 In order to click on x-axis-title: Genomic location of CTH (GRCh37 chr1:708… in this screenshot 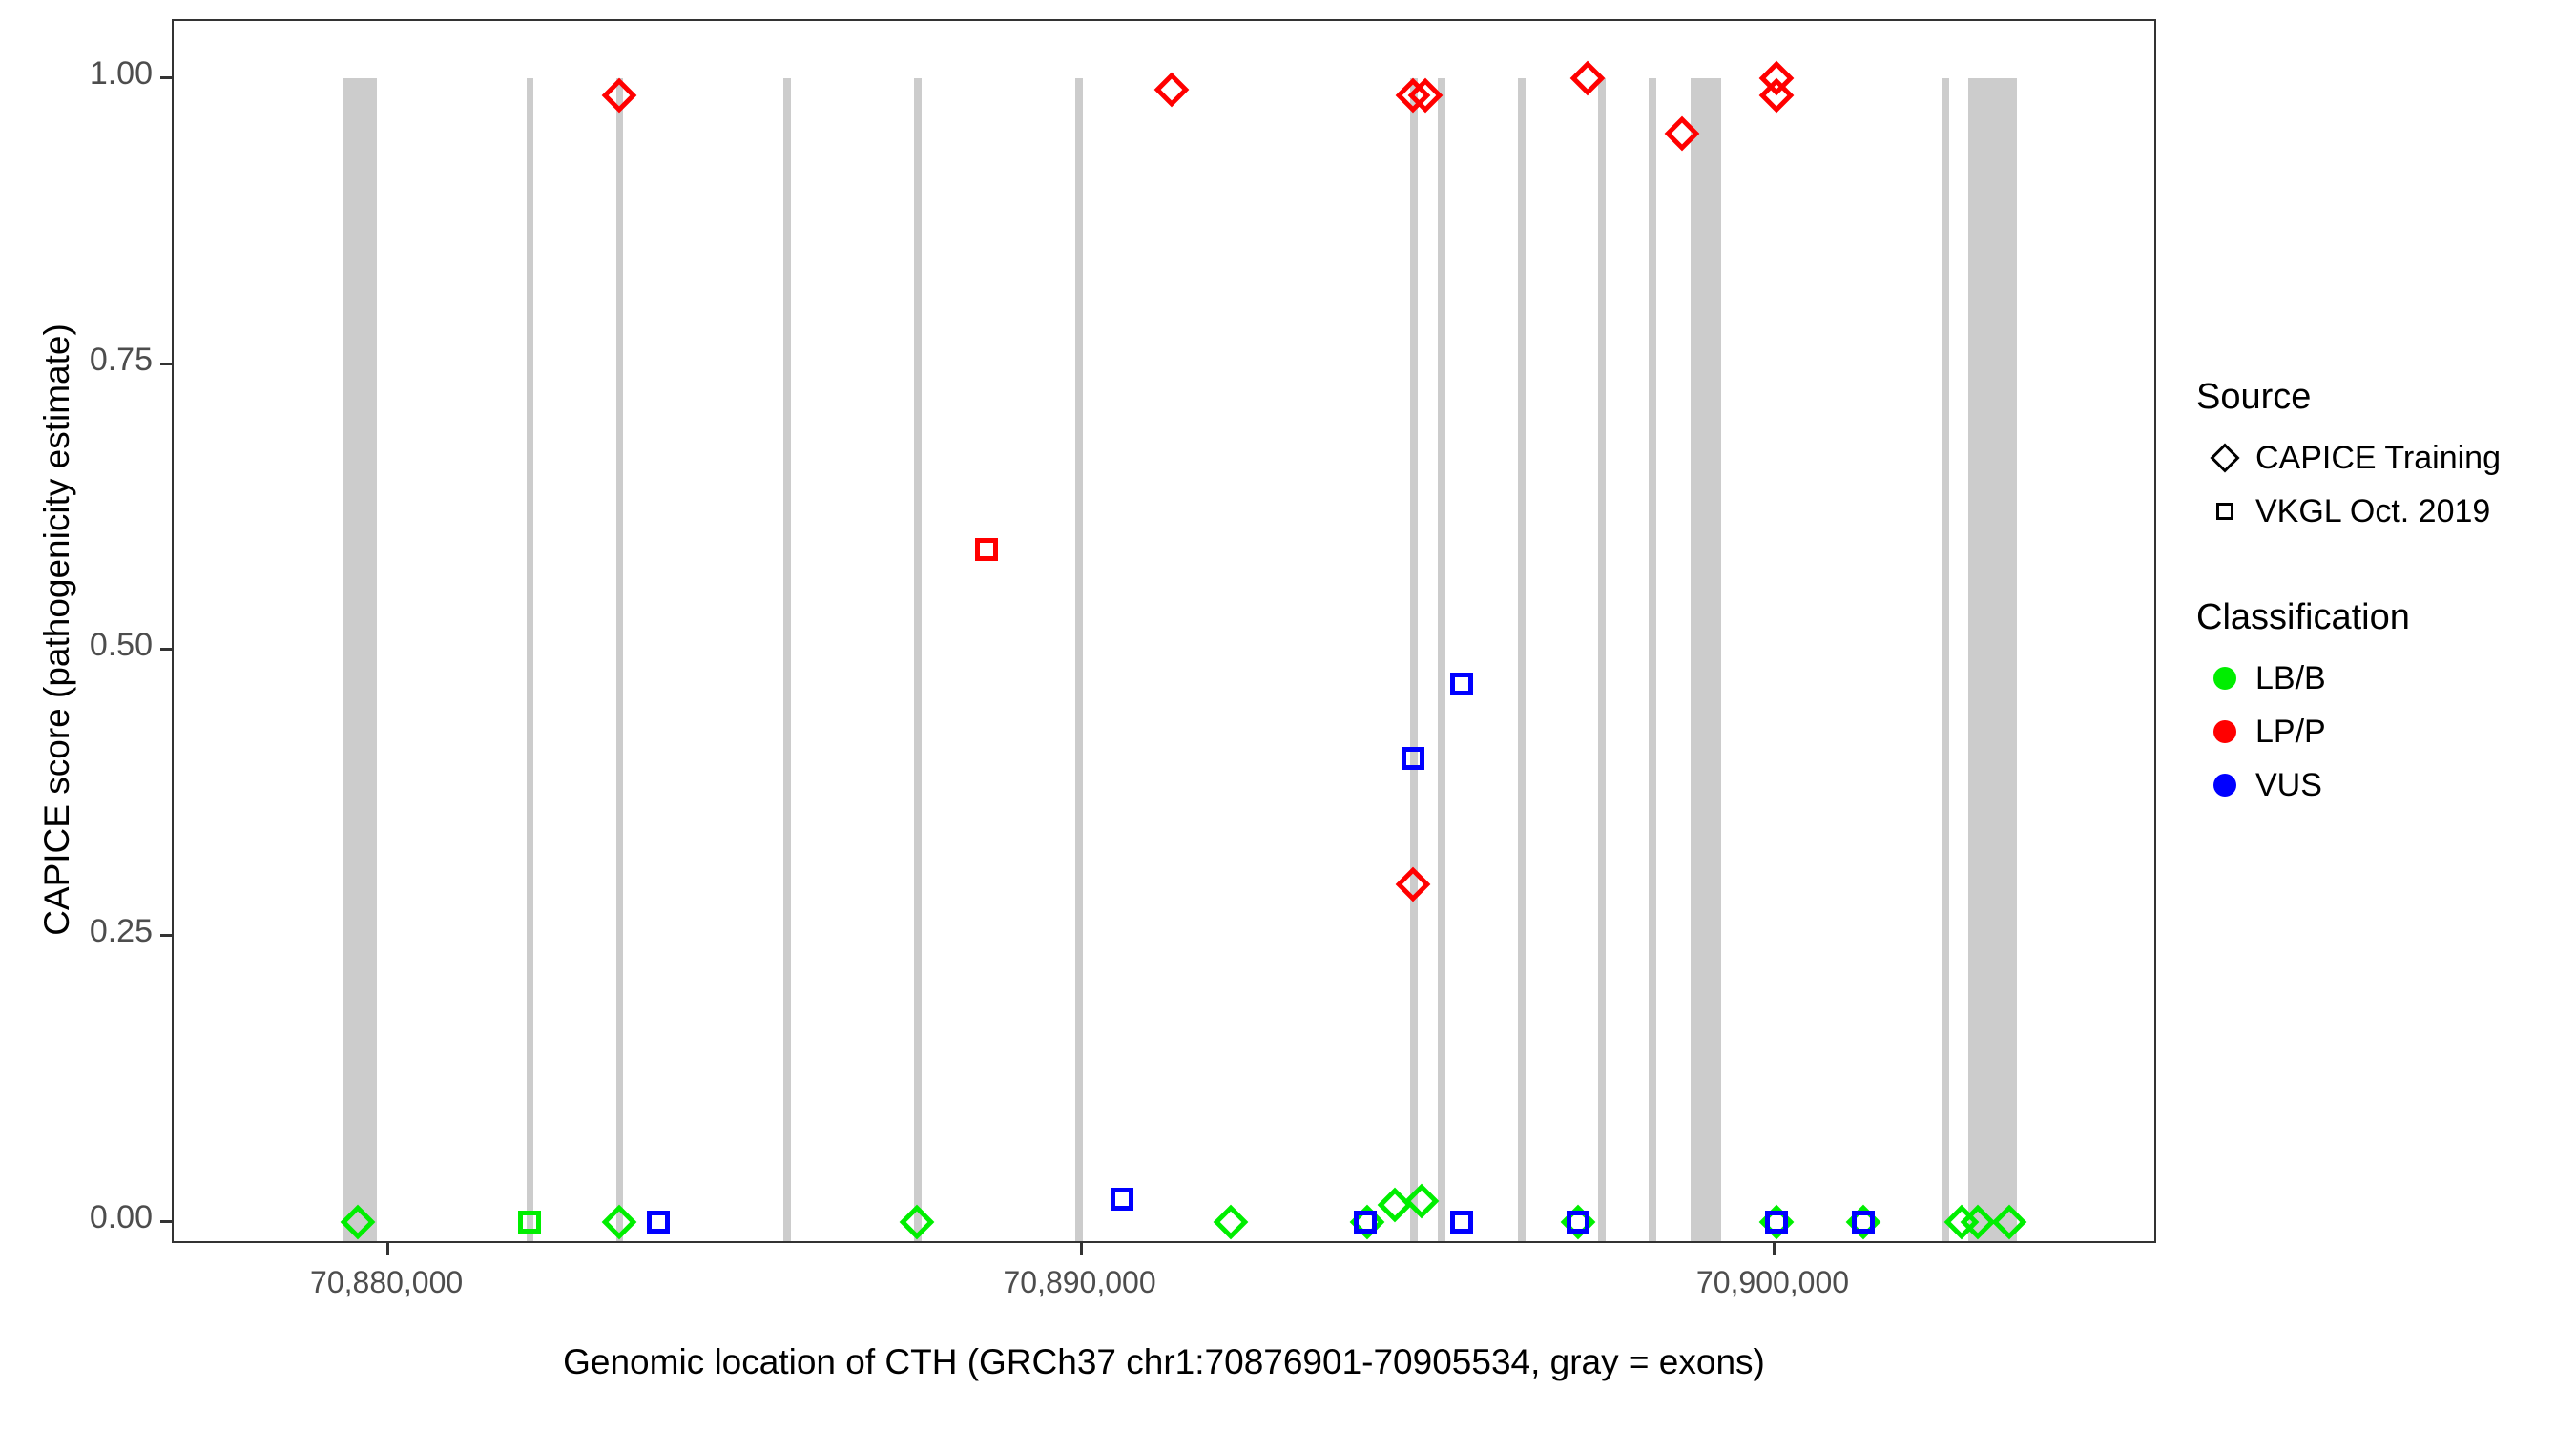, I will do `click(1164, 1361)`.